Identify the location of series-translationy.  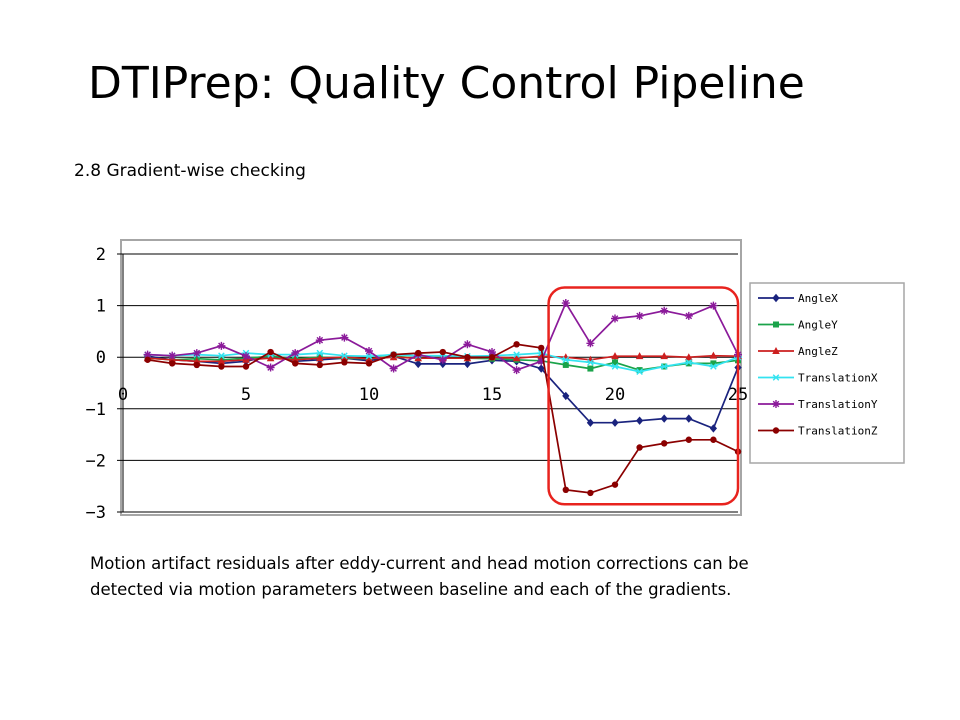
(442, 337).